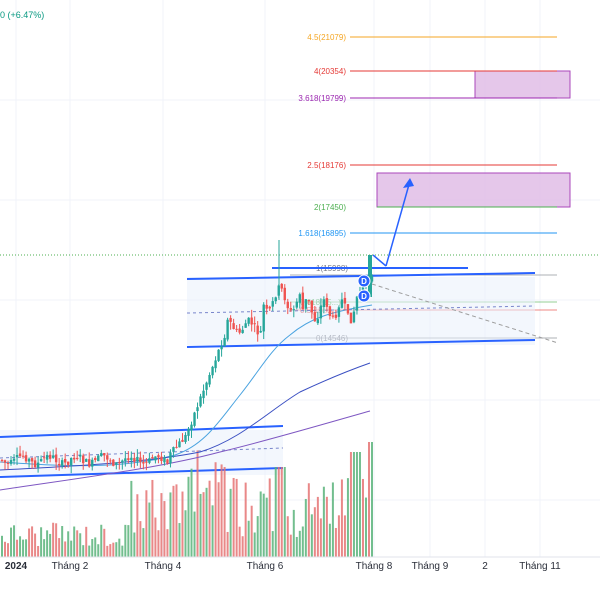 This screenshot has height=600, width=600. What do you see at coordinates (187, 499) in the screenshot?
I see `volume-bars` at bounding box center [187, 499].